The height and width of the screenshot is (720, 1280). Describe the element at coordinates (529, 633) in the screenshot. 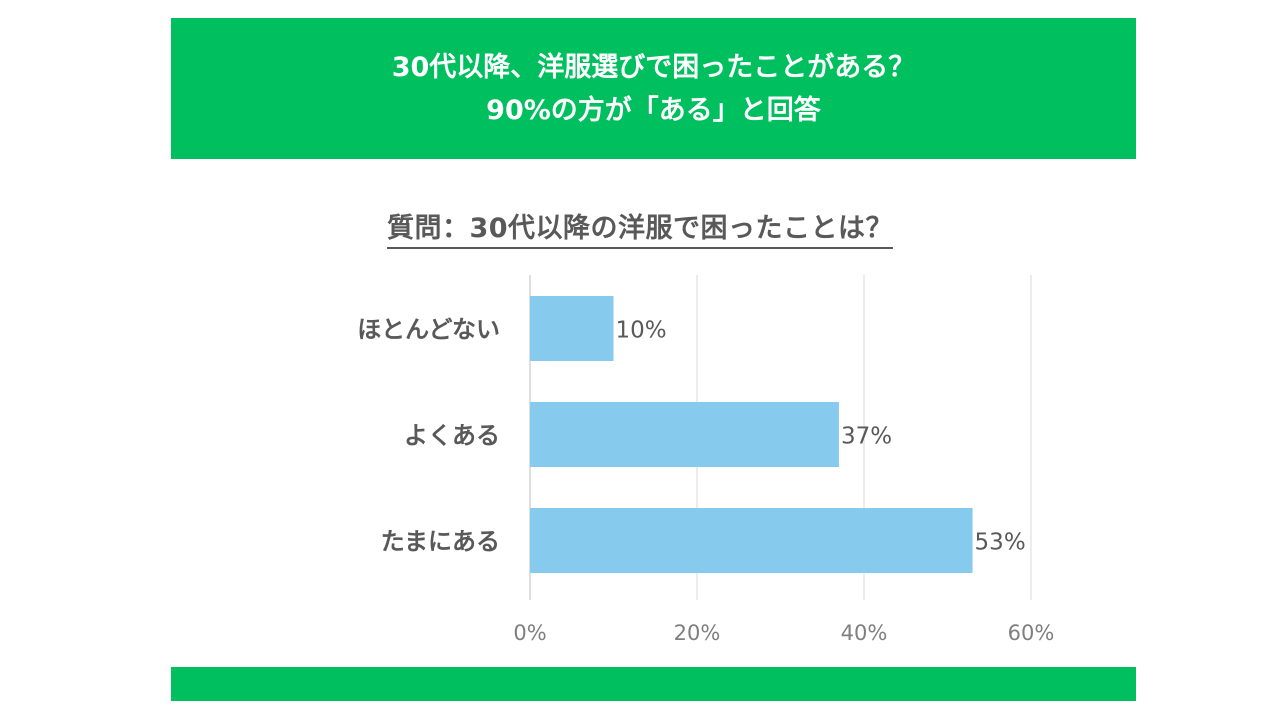

I see `x-tick-label: 0%` at that location.